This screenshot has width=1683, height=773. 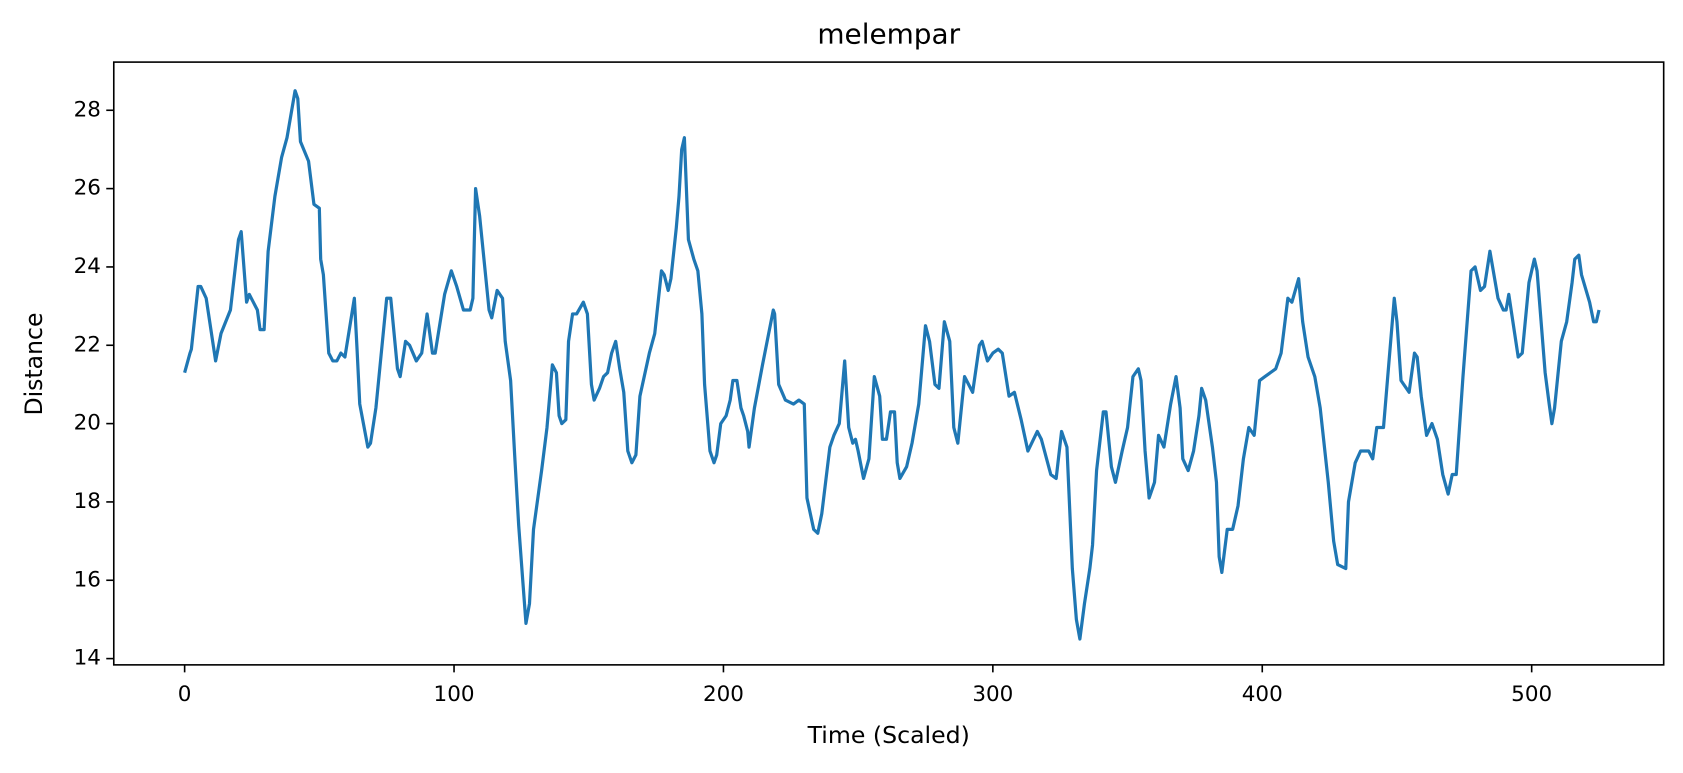 I want to click on y-tick-label: 20, so click(x=87, y=423).